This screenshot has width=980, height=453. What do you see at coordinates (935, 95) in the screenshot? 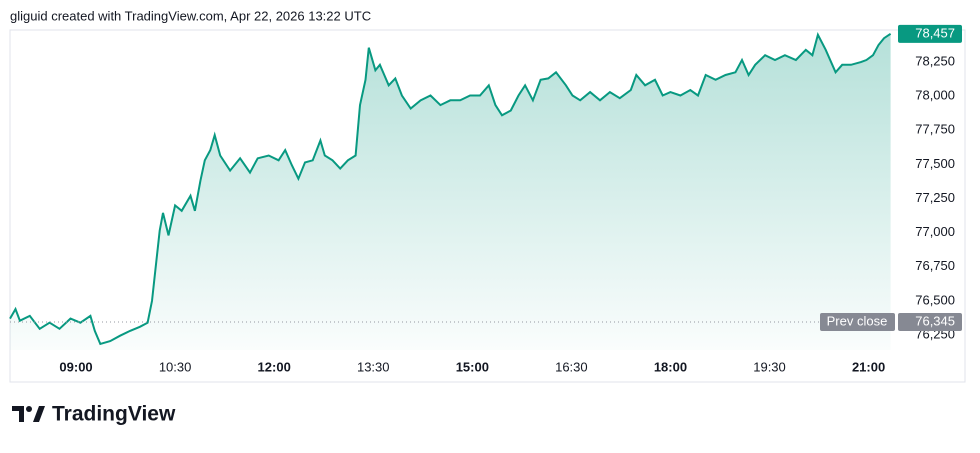
I see `y-tick-label: 78,000` at bounding box center [935, 95].